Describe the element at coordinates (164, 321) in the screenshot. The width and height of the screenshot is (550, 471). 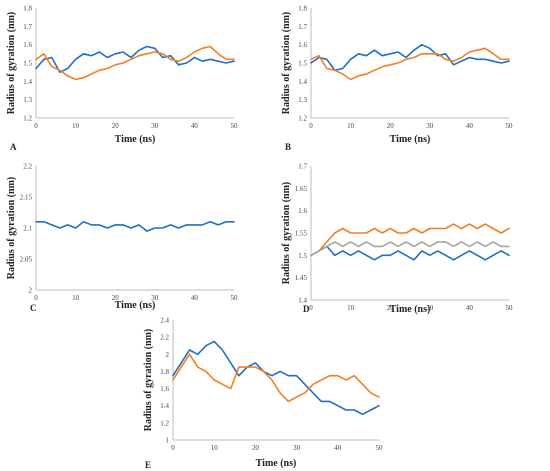
I see `y-tick-label: 2.4` at that location.